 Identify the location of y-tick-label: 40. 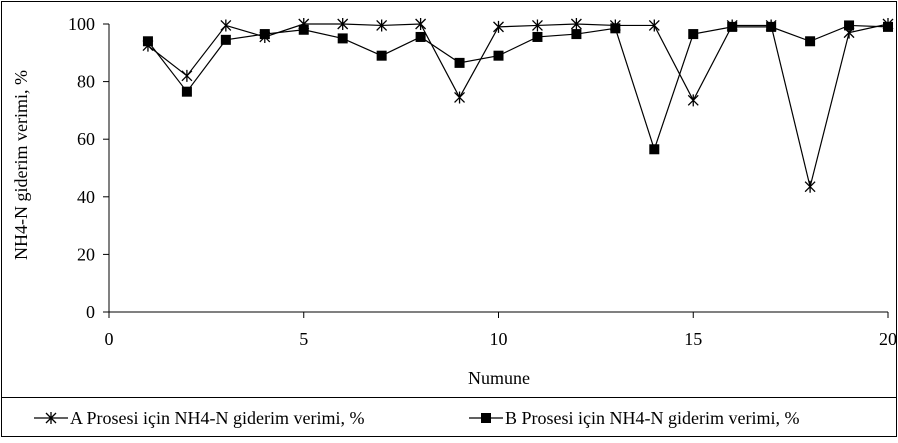
(86, 197).